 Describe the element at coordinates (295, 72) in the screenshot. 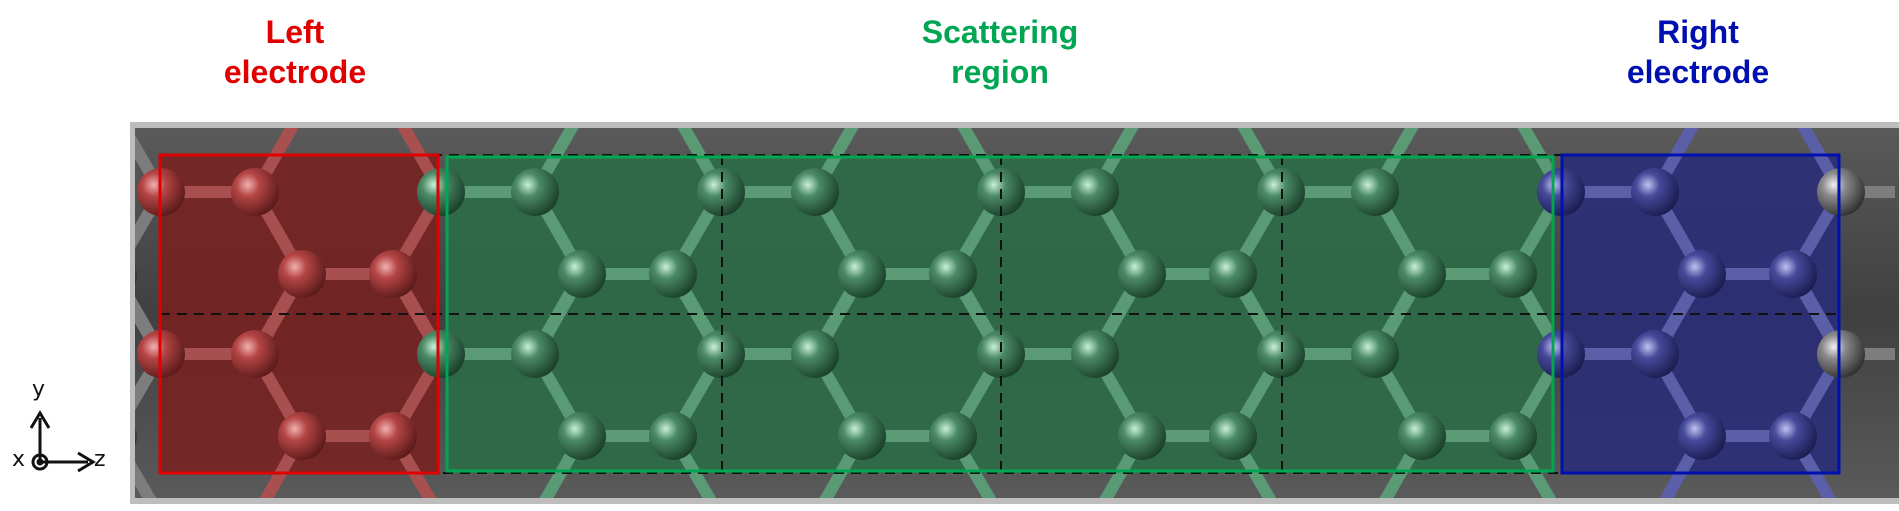

I see `left-electrode-title-line2: electrode` at that location.